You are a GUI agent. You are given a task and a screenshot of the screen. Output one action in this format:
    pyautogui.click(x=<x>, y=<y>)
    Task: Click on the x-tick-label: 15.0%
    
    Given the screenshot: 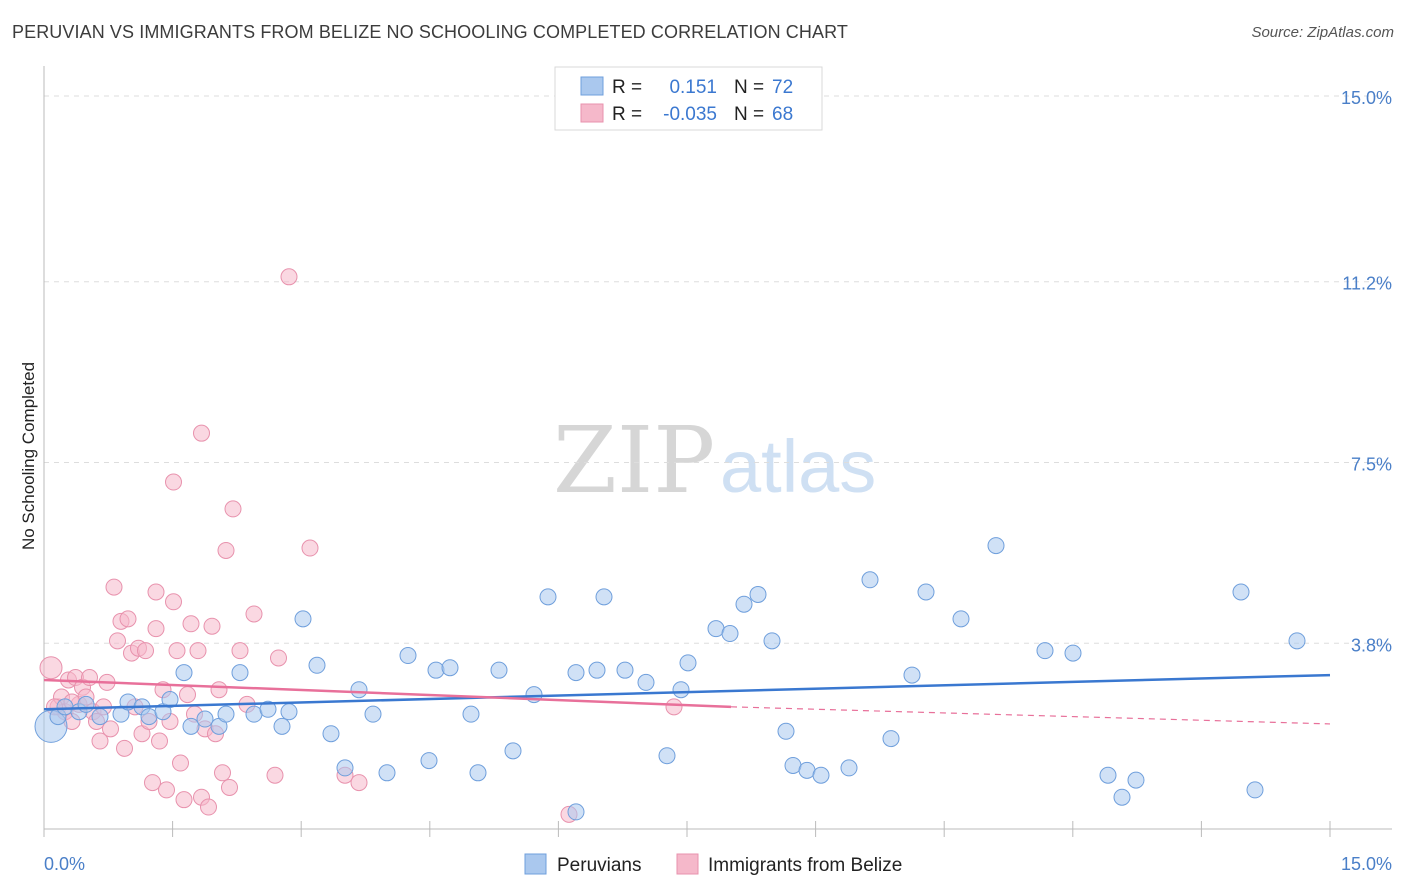 What is the action you would take?
    pyautogui.click(x=1366, y=864)
    